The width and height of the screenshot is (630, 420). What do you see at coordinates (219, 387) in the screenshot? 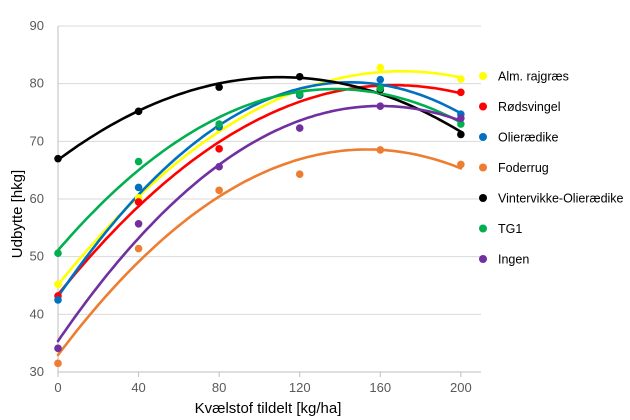
I see `x-tick-label: 80` at bounding box center [219, 387].